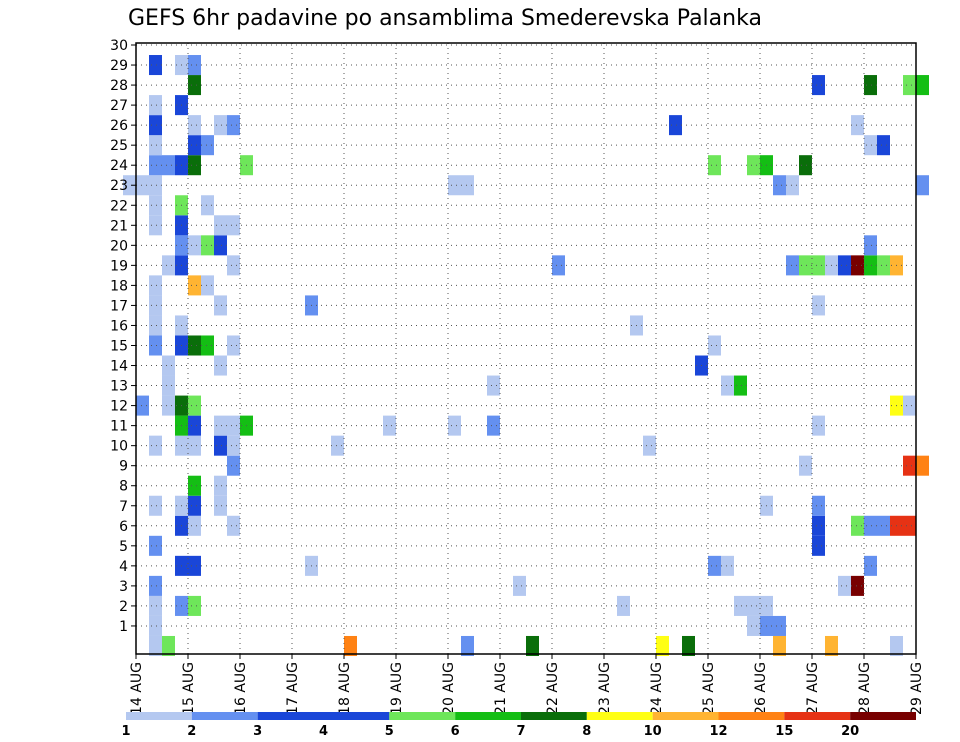 The width and height of the screenshot is (960, 742). What do you see at coordinates (119, 387) in the screenshot?
I see `y-tick-label: 13` at bounding box center [119, 387].